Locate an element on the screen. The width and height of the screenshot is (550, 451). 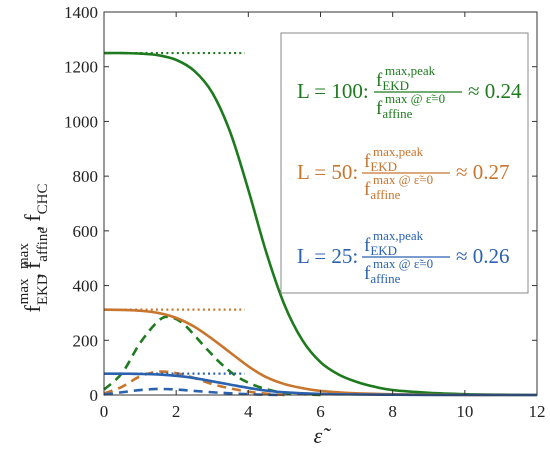
x-tick-label: 0 is located at coordinates (104, 411).